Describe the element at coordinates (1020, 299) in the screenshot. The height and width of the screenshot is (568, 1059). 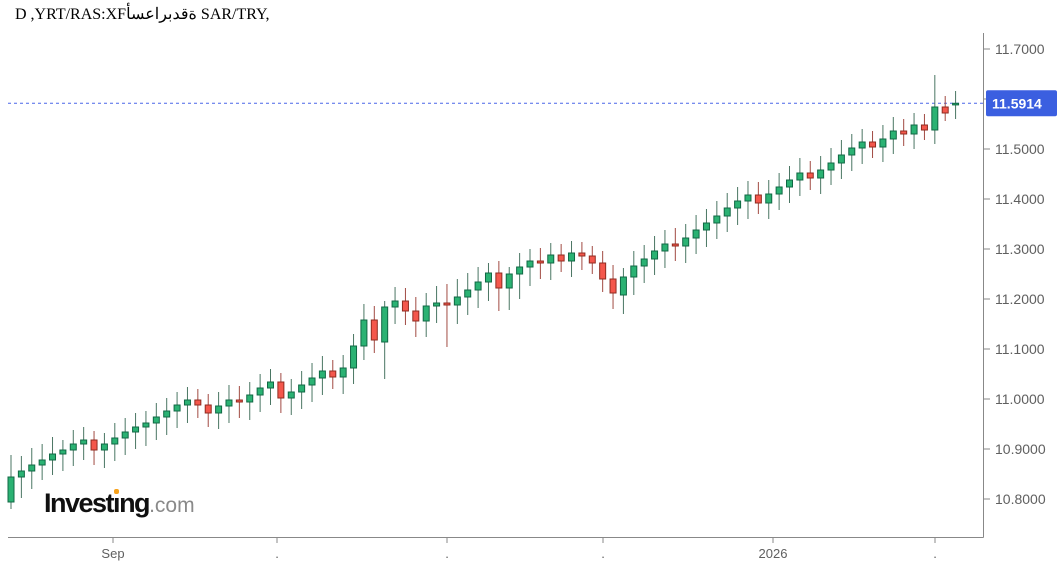
I see `y-tick-label: 11.2000` at that location.